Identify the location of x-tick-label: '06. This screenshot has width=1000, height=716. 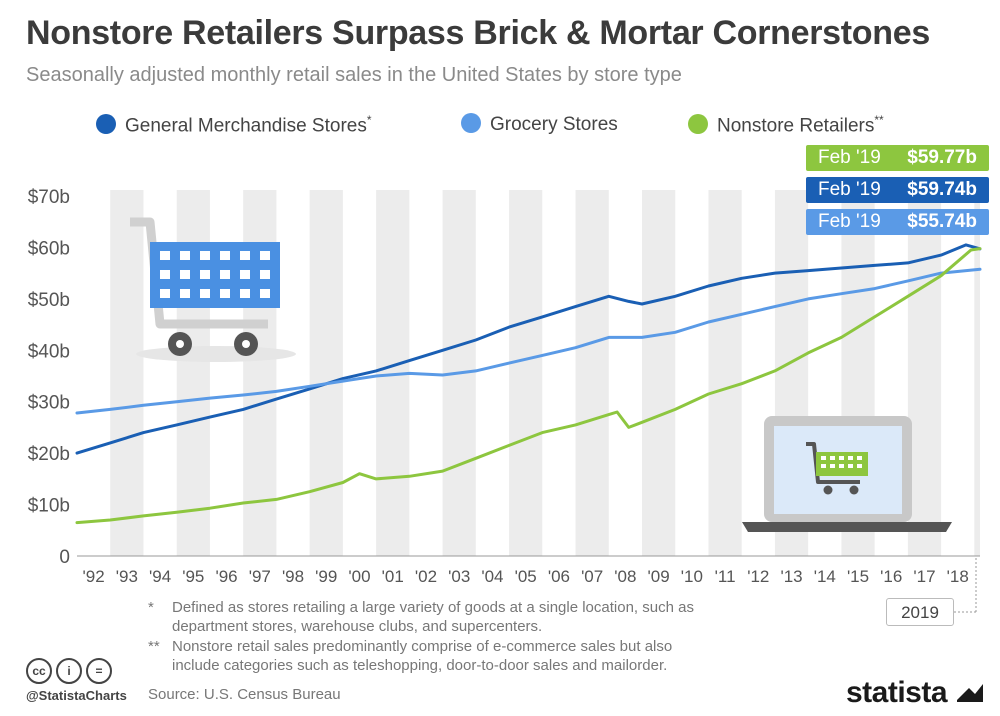
(559, 576).